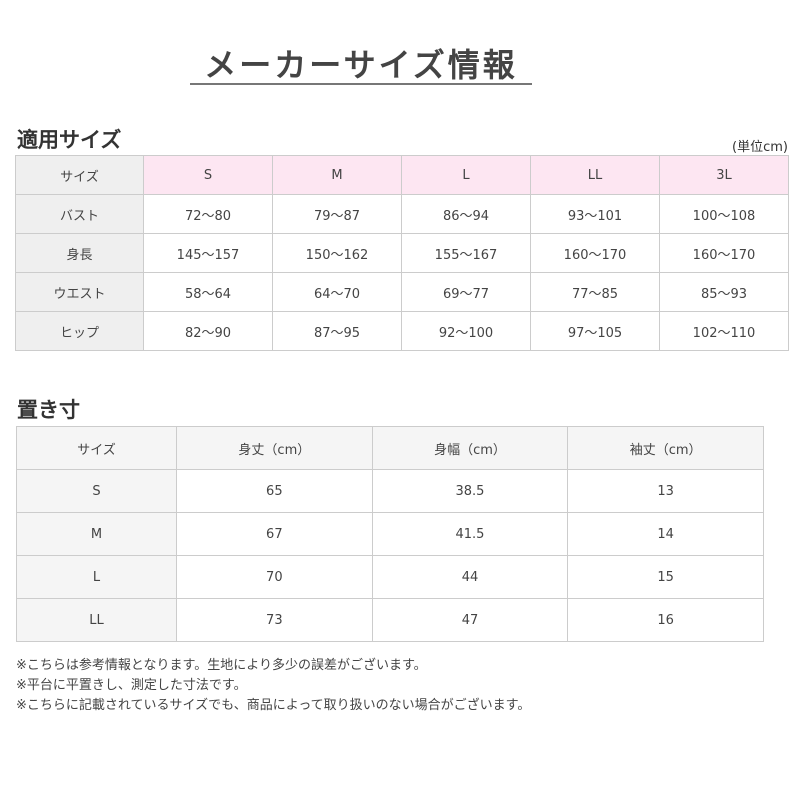 This screenshot has height=800, width=800. Describe the element at coordinates (131, 685) in the screenshot. I see `note: ※平台に平置きし、測定した寸法です。` at that location.